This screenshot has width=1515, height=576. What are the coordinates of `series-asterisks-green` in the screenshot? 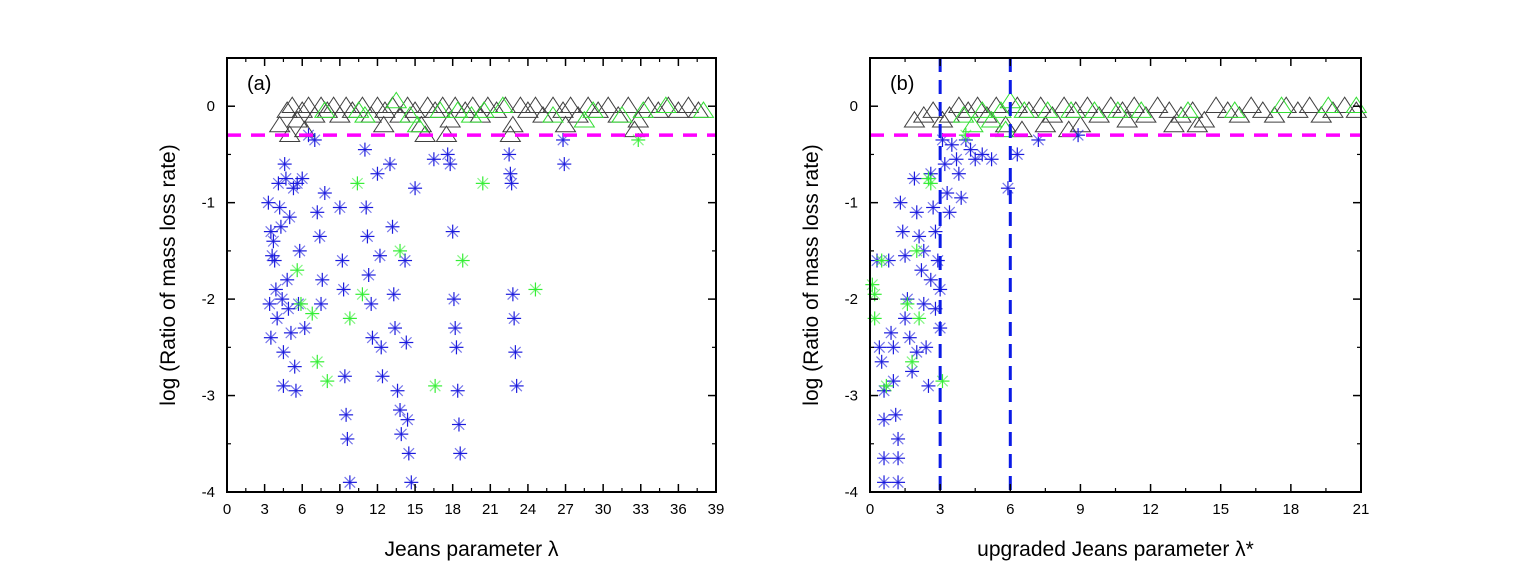 It's located at (468, 262).